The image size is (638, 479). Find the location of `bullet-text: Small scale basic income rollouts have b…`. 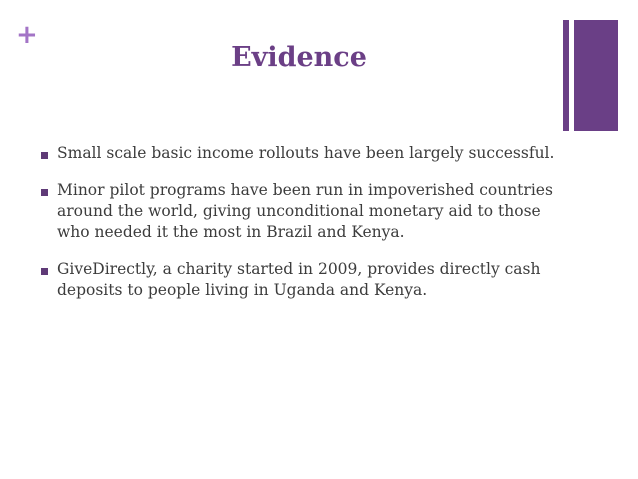

bullet-text: Small scale basic income rollouts have b… is located at coordinates (306, 153).